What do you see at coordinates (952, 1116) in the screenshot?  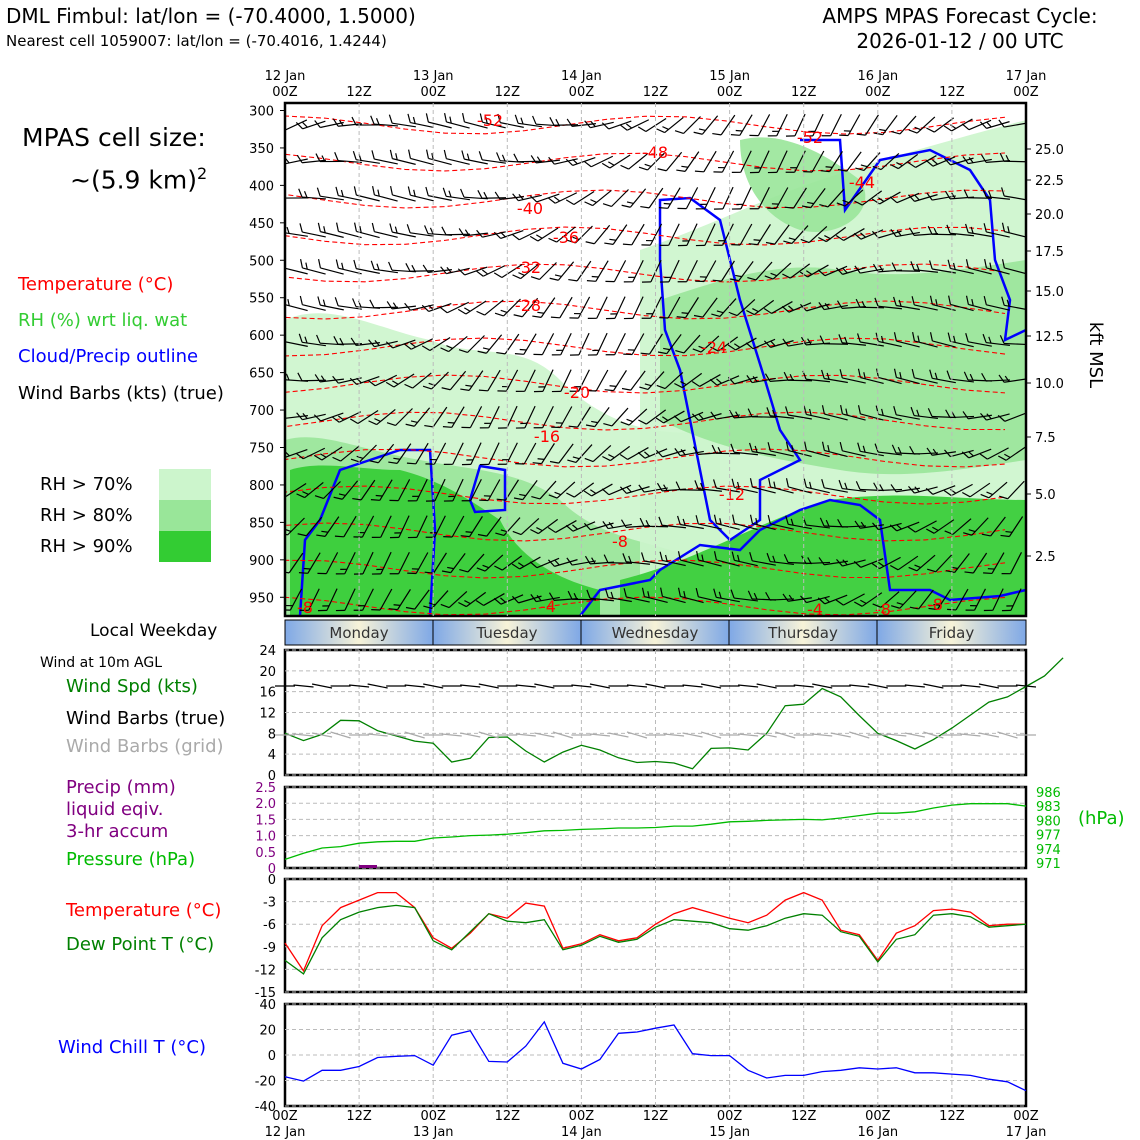 I see `bottom-hour-label: 12Z` at bounding box center [952, 1116].